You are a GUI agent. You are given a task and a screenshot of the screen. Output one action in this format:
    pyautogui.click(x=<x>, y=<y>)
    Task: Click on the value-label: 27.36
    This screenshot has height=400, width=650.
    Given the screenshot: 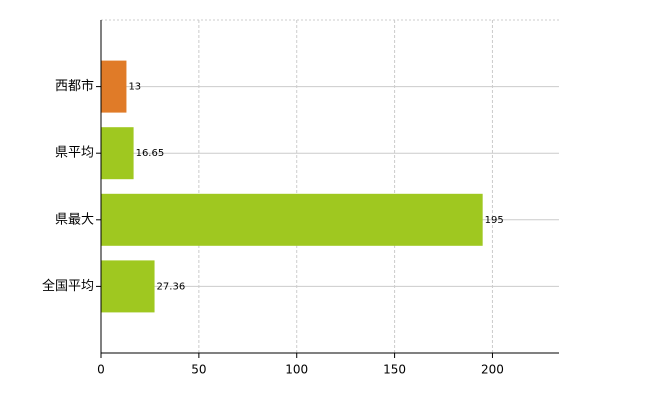 What is the action you would take?
    pyautogui.click(x=171, y=286)
    